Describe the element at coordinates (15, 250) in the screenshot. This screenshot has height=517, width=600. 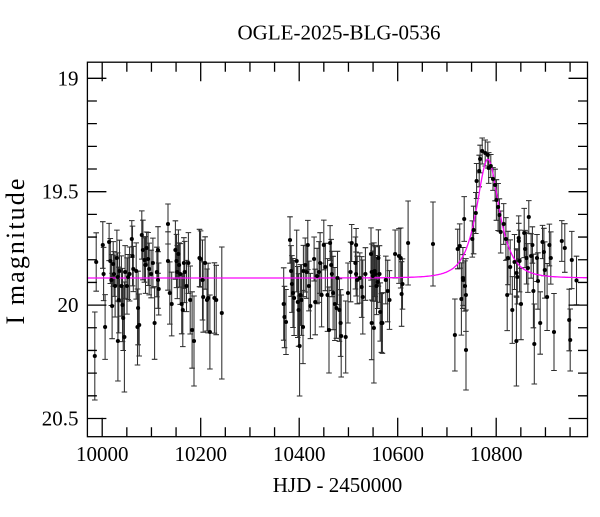
I see `svg-text: I magnitude` at that location.